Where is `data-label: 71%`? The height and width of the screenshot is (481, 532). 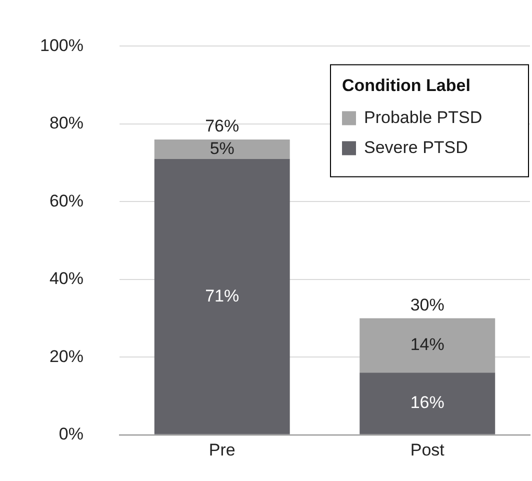
data-label: 71% is located at coordinates (222, 296).